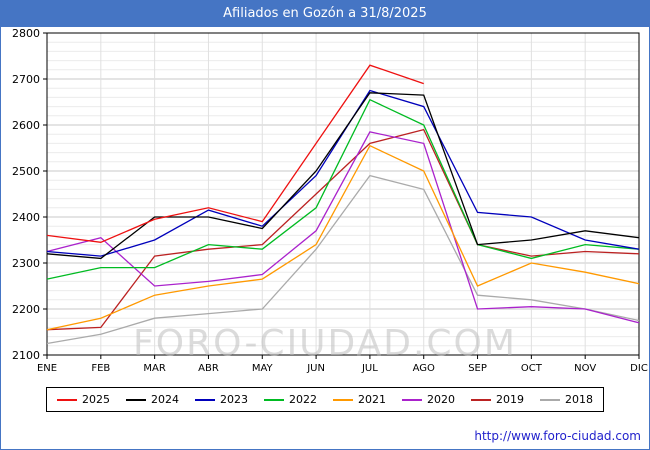 This screenshot has width=650, height=450. Describe the element at coordinates (639, 368) in the screenshot. I see `svg-text: DIC` at that location.